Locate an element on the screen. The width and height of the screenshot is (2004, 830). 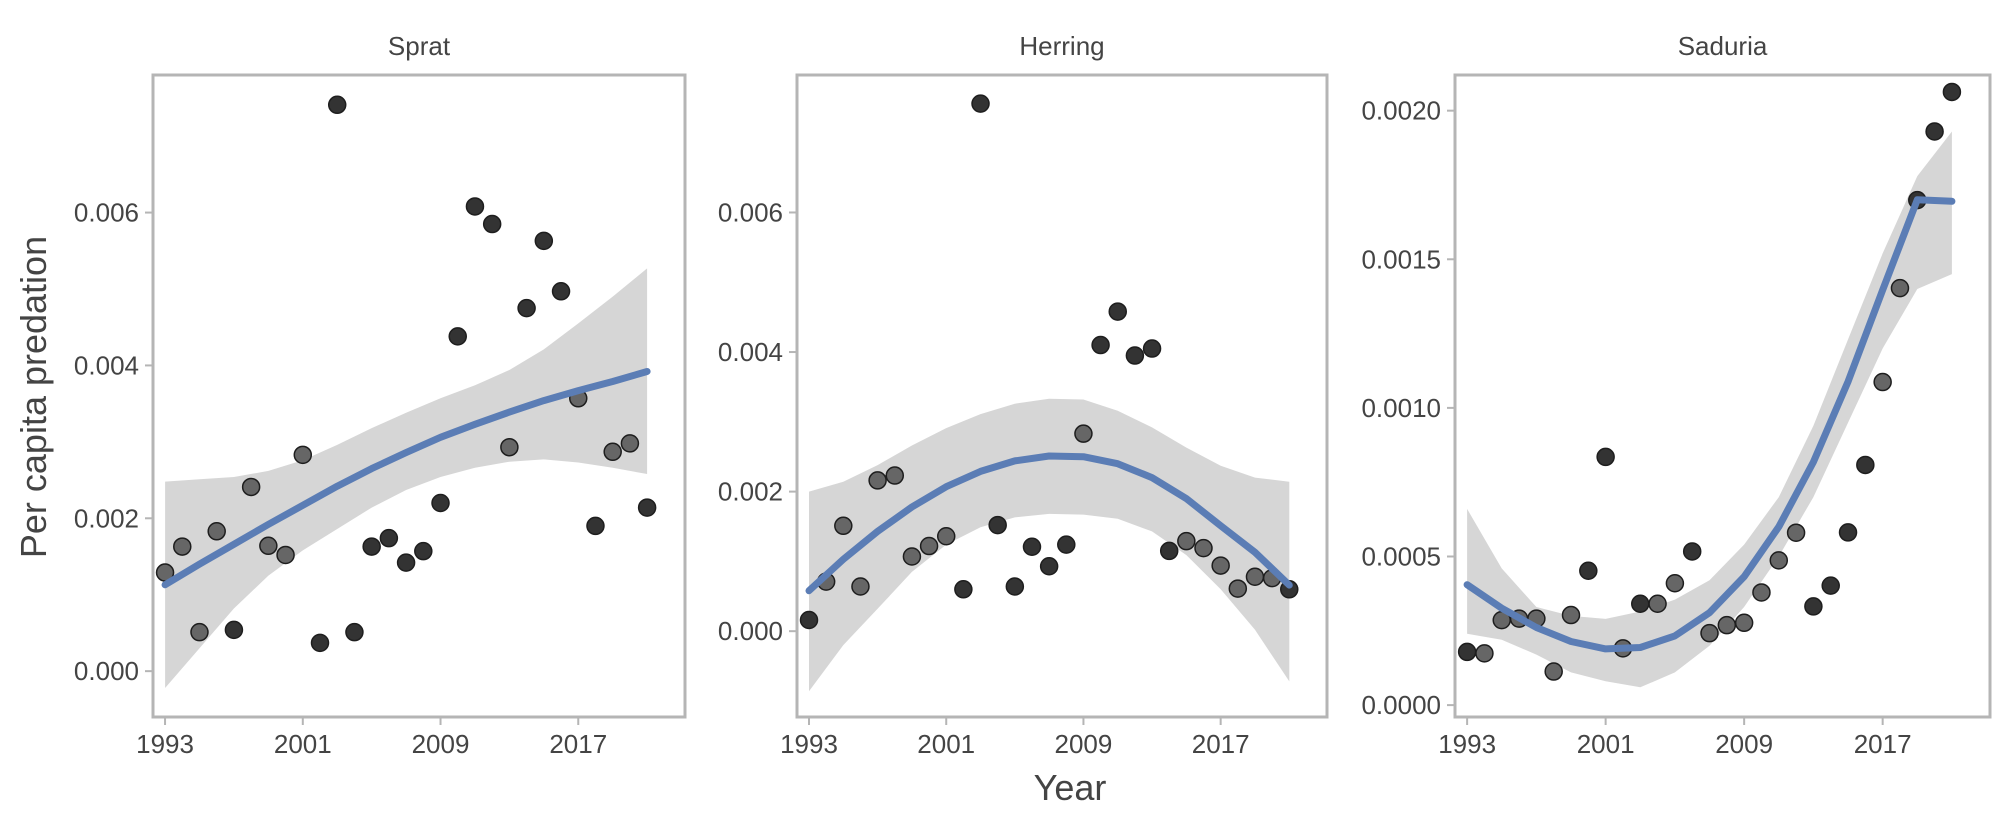
confidence-band is located at coordinates (406, 478).